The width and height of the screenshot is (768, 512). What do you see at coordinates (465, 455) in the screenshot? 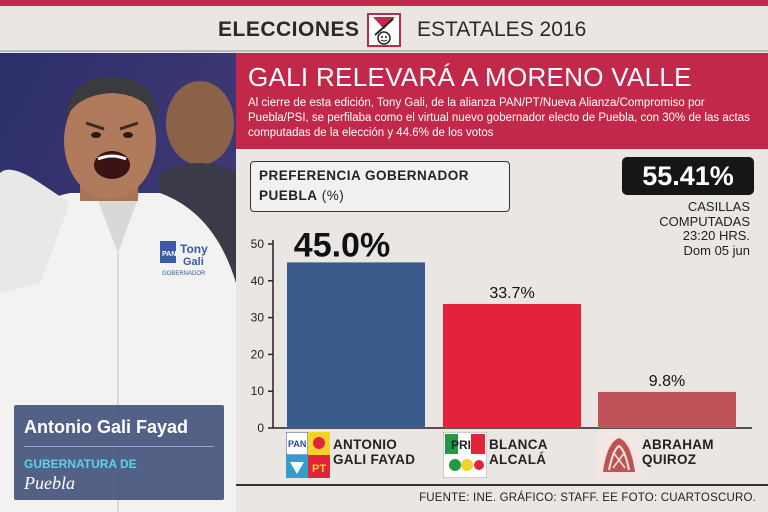
I see `pri-logo-icon: PRI` at bounding box center [465, 455].